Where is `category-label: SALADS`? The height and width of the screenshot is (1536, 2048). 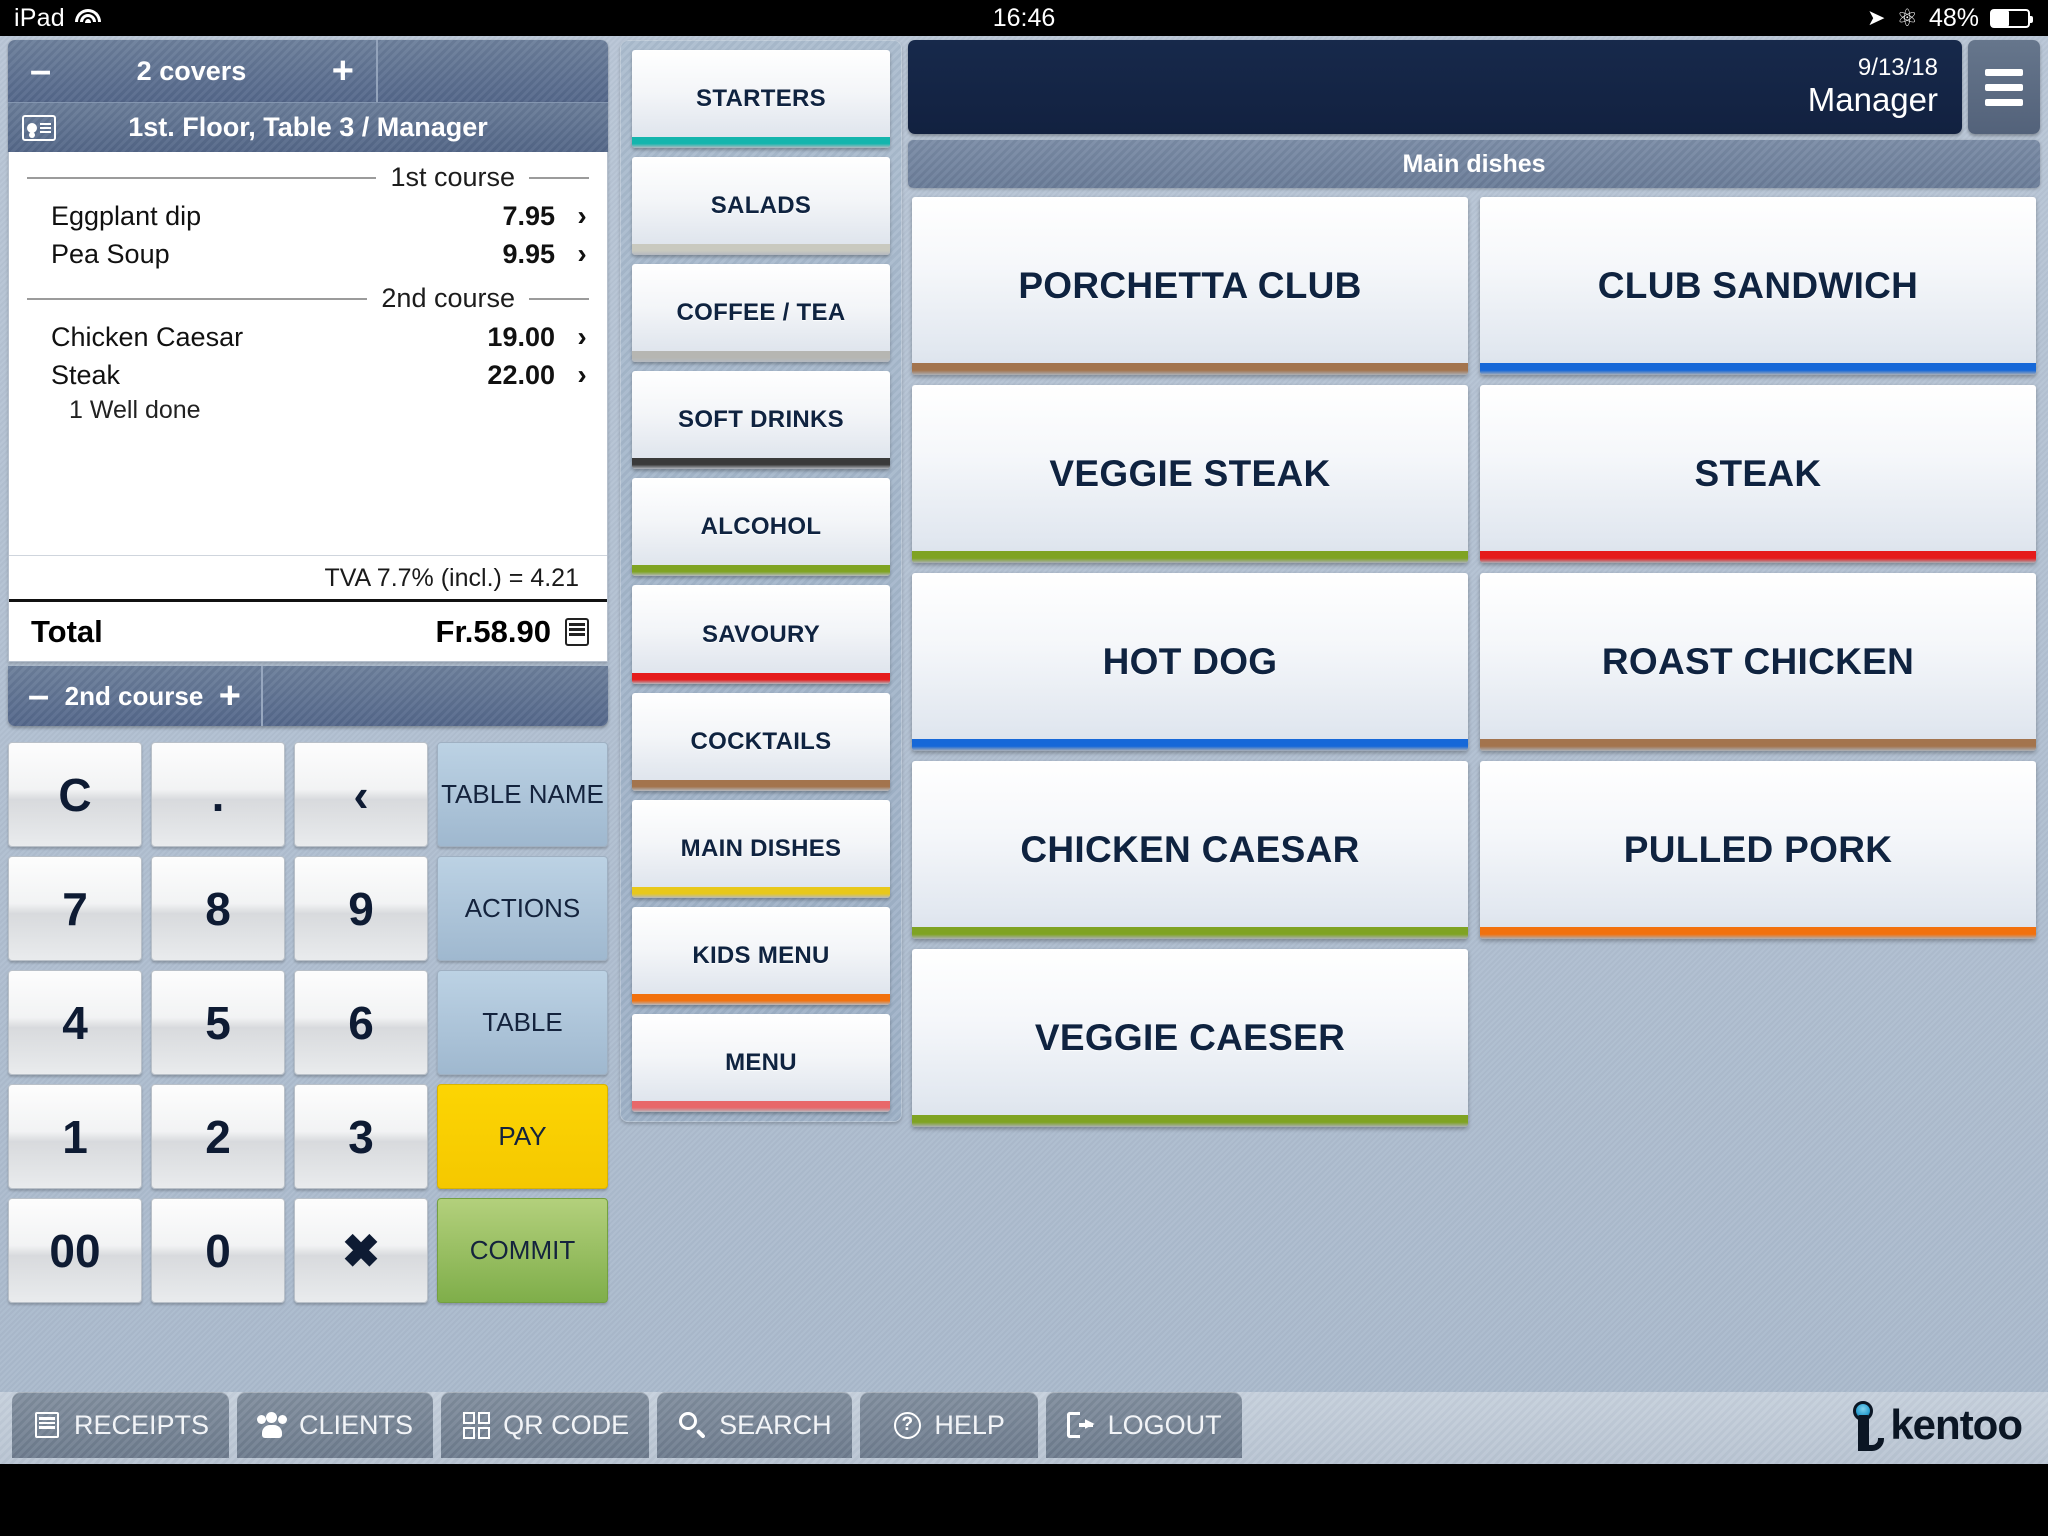 category-label: SALADS is located at coordinates (761, 206).